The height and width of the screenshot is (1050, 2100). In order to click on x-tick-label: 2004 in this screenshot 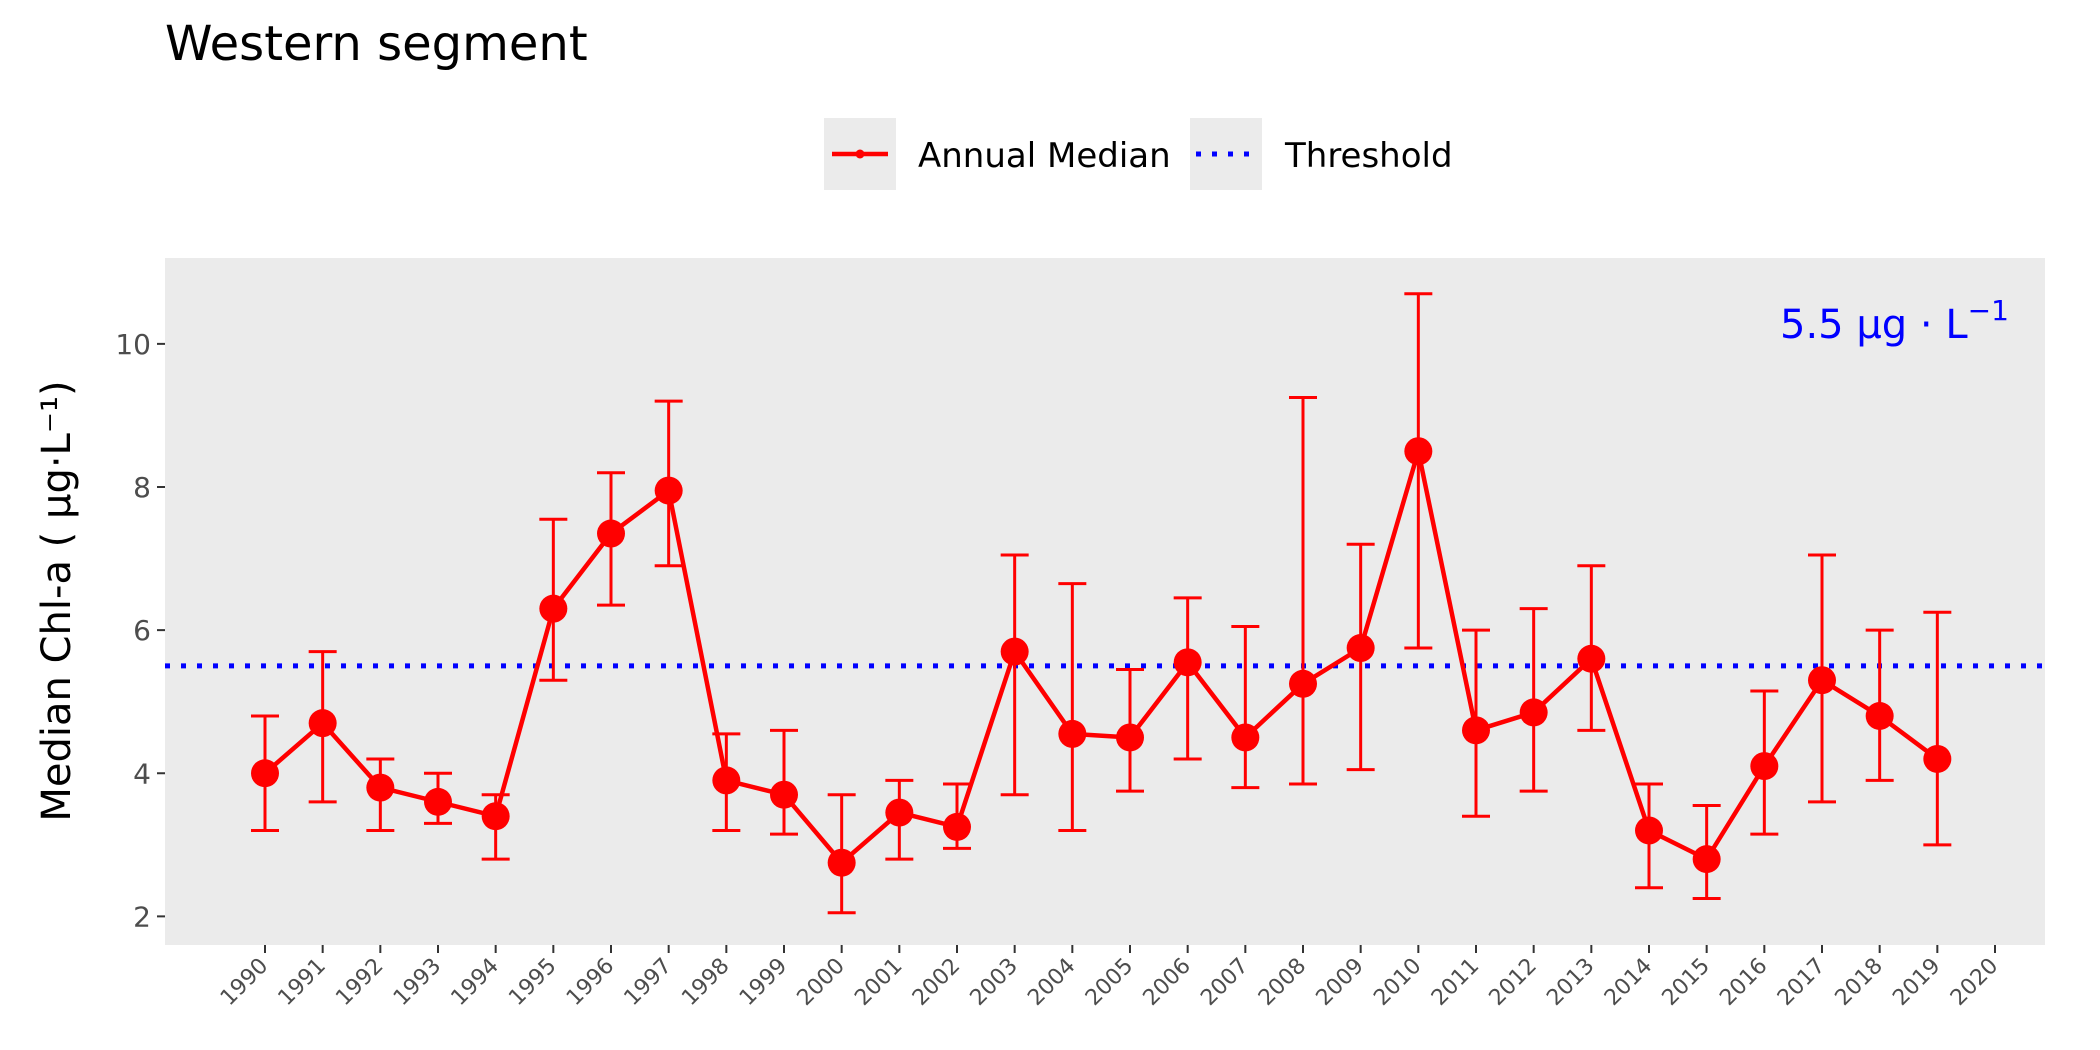, I will do `click(1051, 982)`.